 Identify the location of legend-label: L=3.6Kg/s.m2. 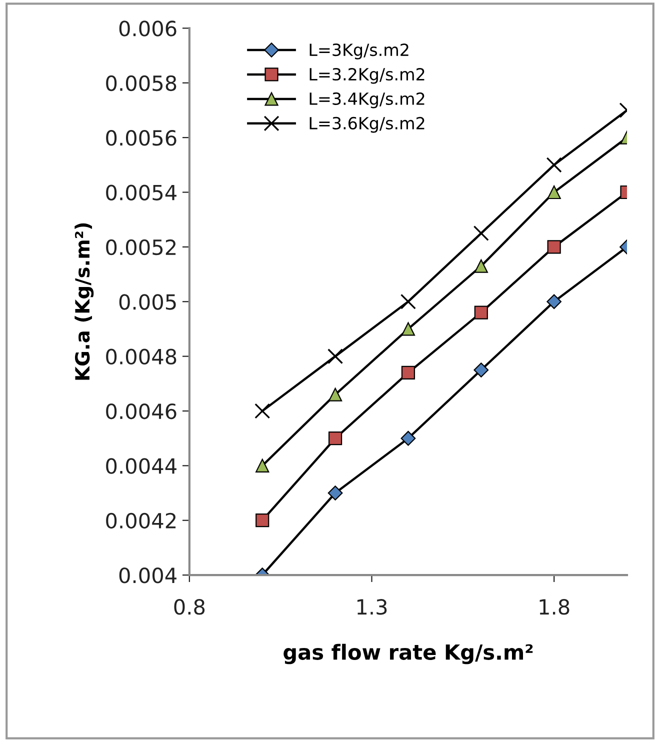
(367, 124).